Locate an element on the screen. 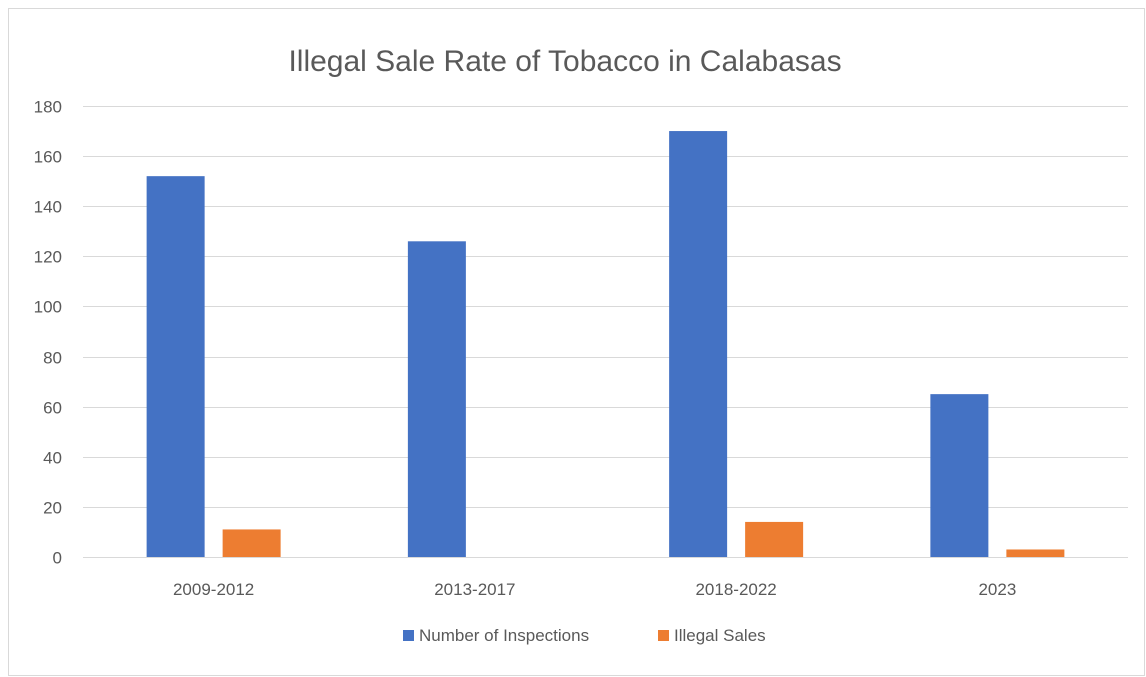  y-tick-label: 80 is located at coordinates (52, 358).